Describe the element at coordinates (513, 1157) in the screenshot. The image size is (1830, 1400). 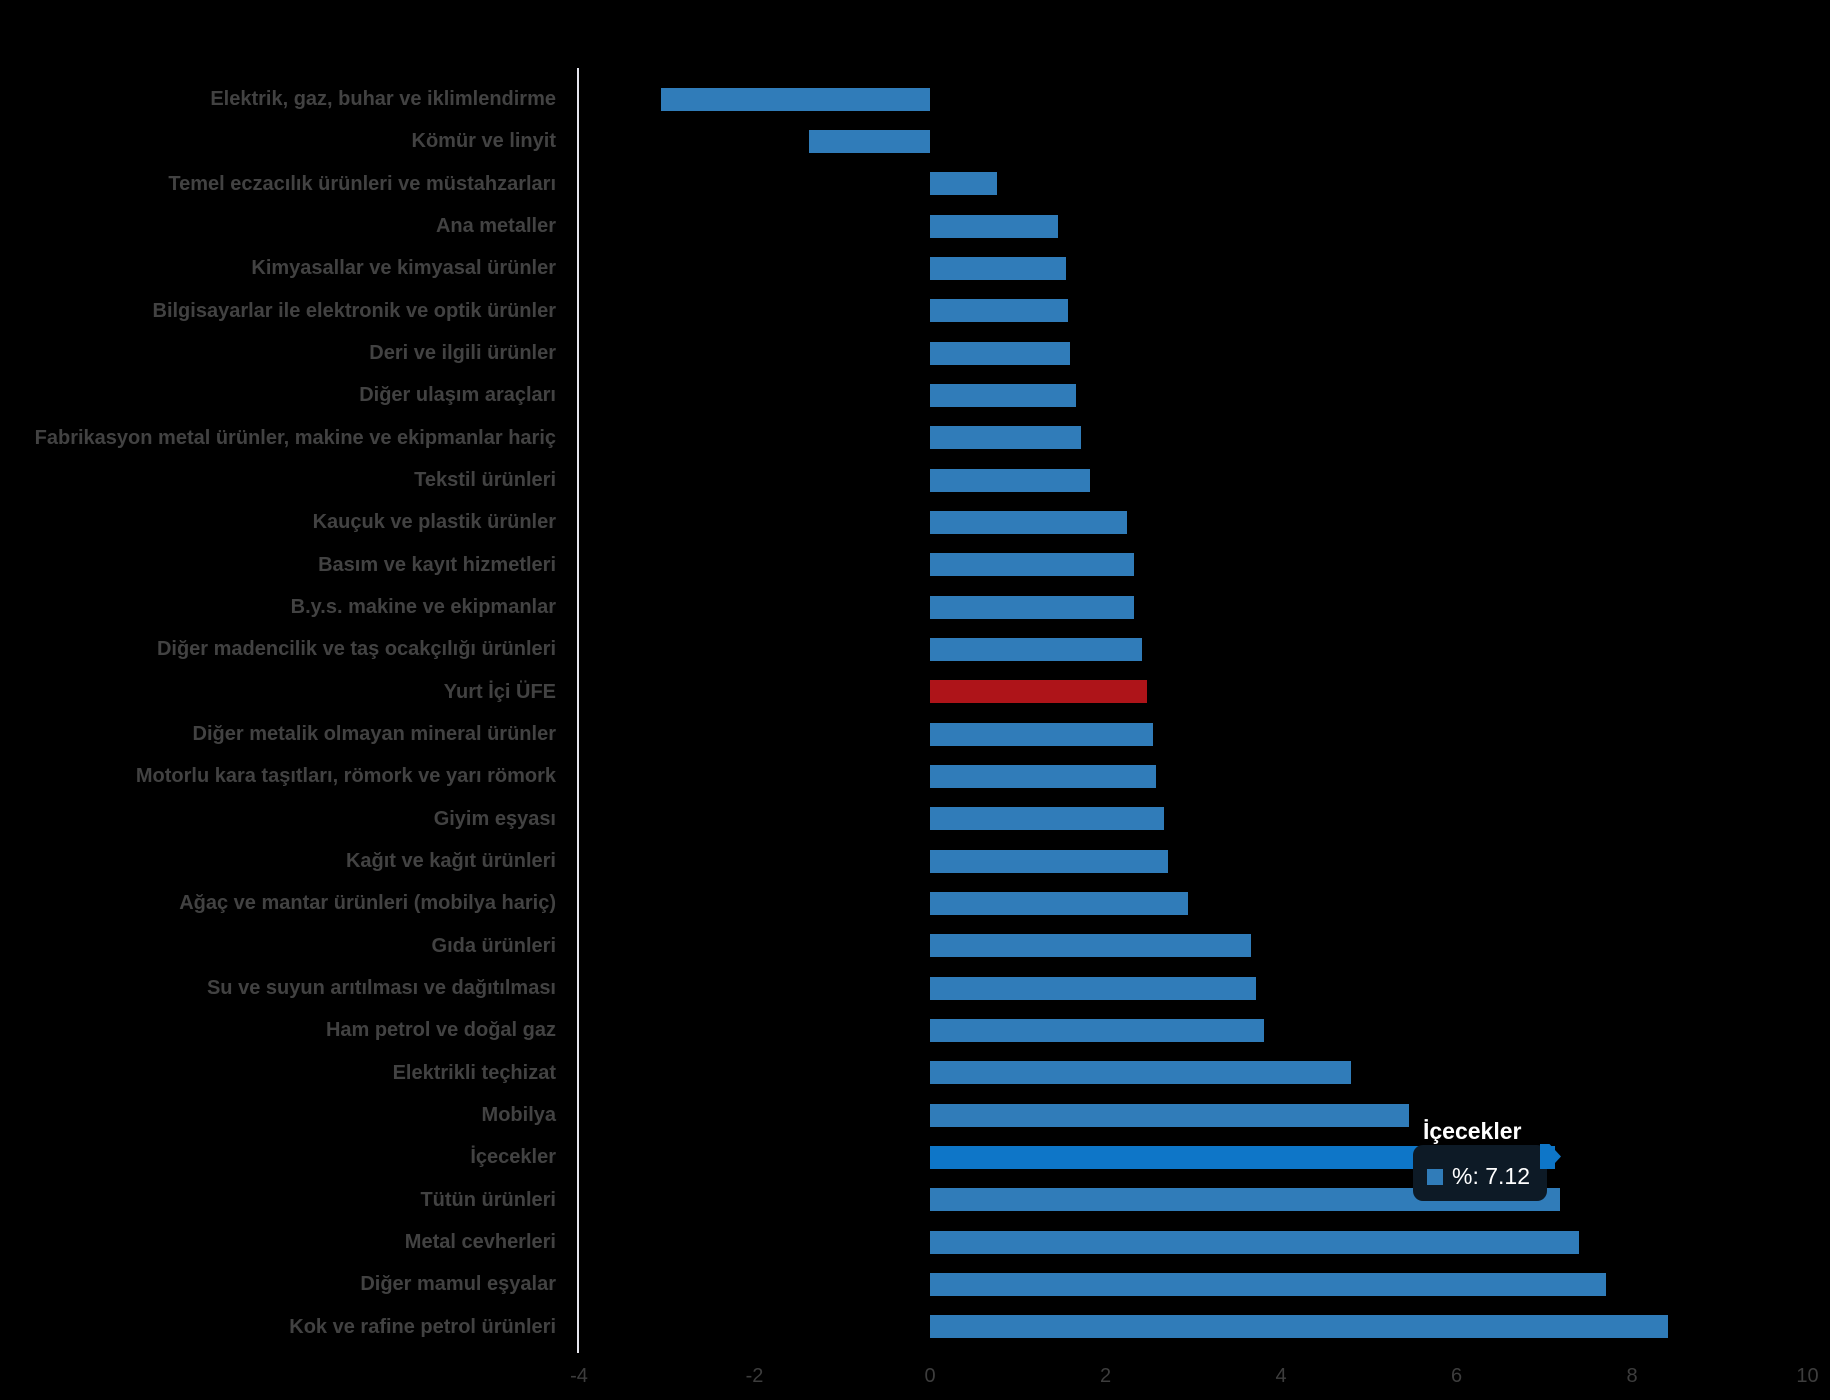
I see `category-label: İçecekler` at that location.